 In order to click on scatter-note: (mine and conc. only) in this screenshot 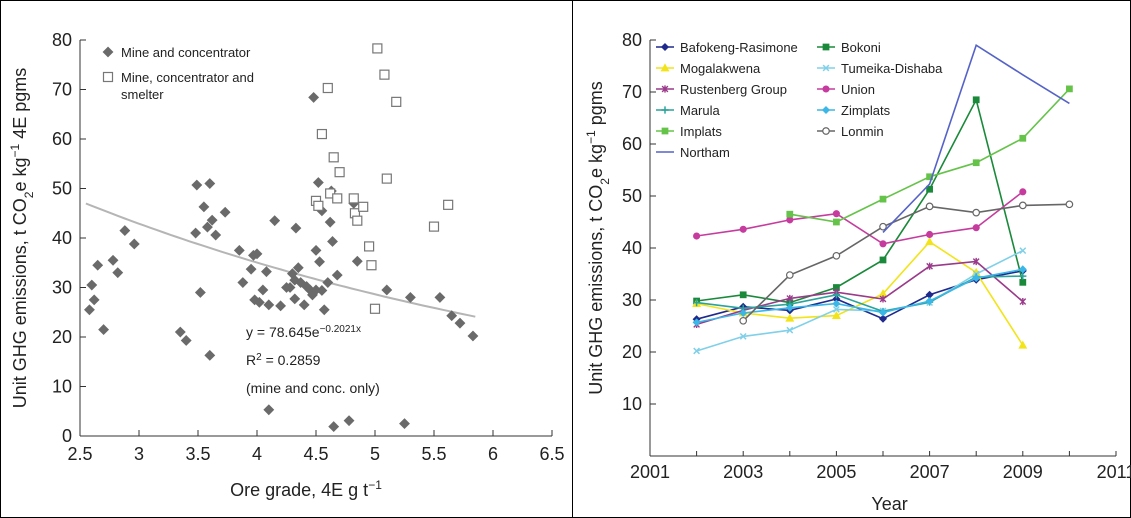, I will do `click(313, 388)`.